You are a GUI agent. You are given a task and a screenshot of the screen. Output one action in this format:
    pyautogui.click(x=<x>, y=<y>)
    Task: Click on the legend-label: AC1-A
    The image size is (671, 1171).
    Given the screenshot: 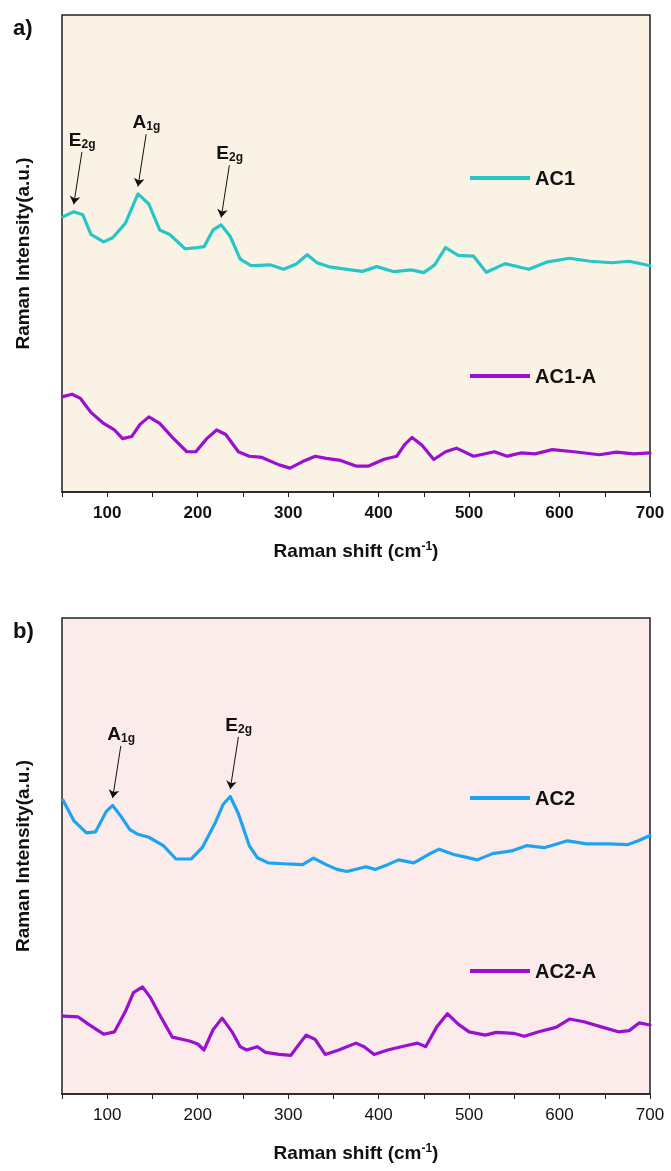 What is the action you would take?
    pyautogui.click(x=566, y=376)
    